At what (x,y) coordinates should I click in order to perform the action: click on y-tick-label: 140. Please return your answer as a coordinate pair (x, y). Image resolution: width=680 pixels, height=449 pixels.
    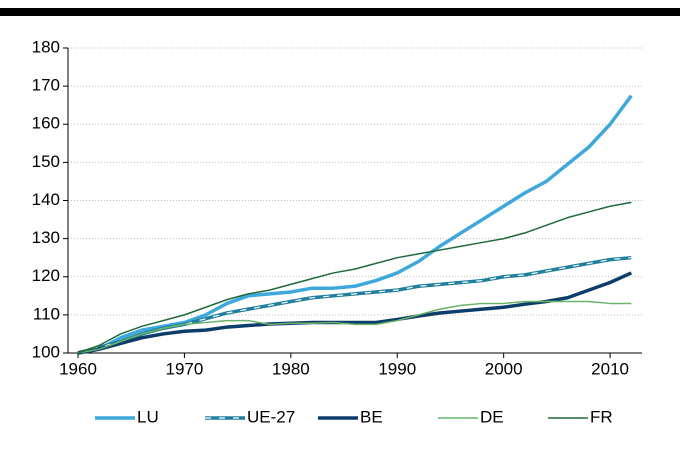
    Looking at the image, I should click on (46, 199).